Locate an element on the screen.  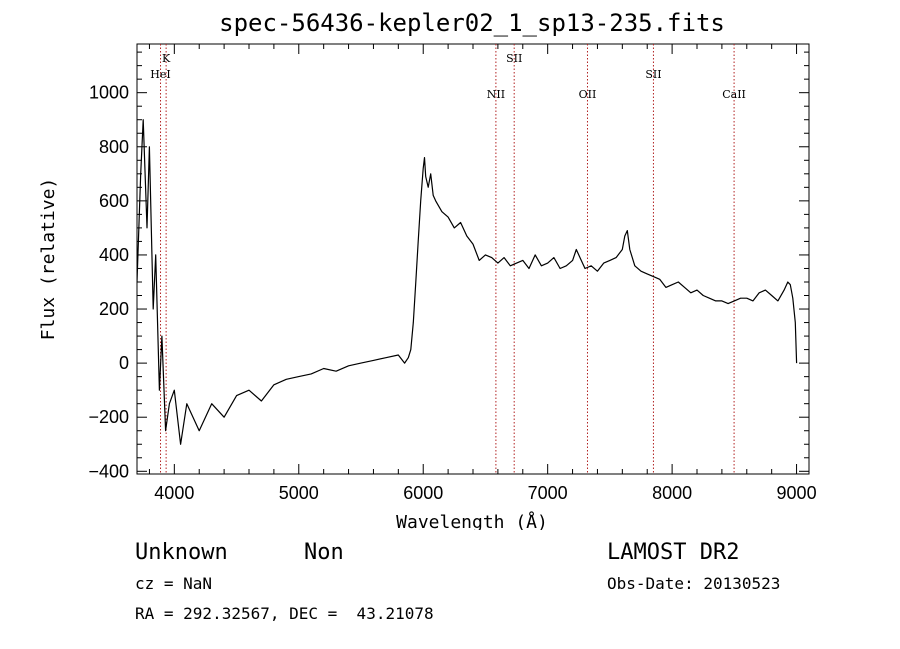
redshift-value: cz = NaN is located at coordinates (174, 583).